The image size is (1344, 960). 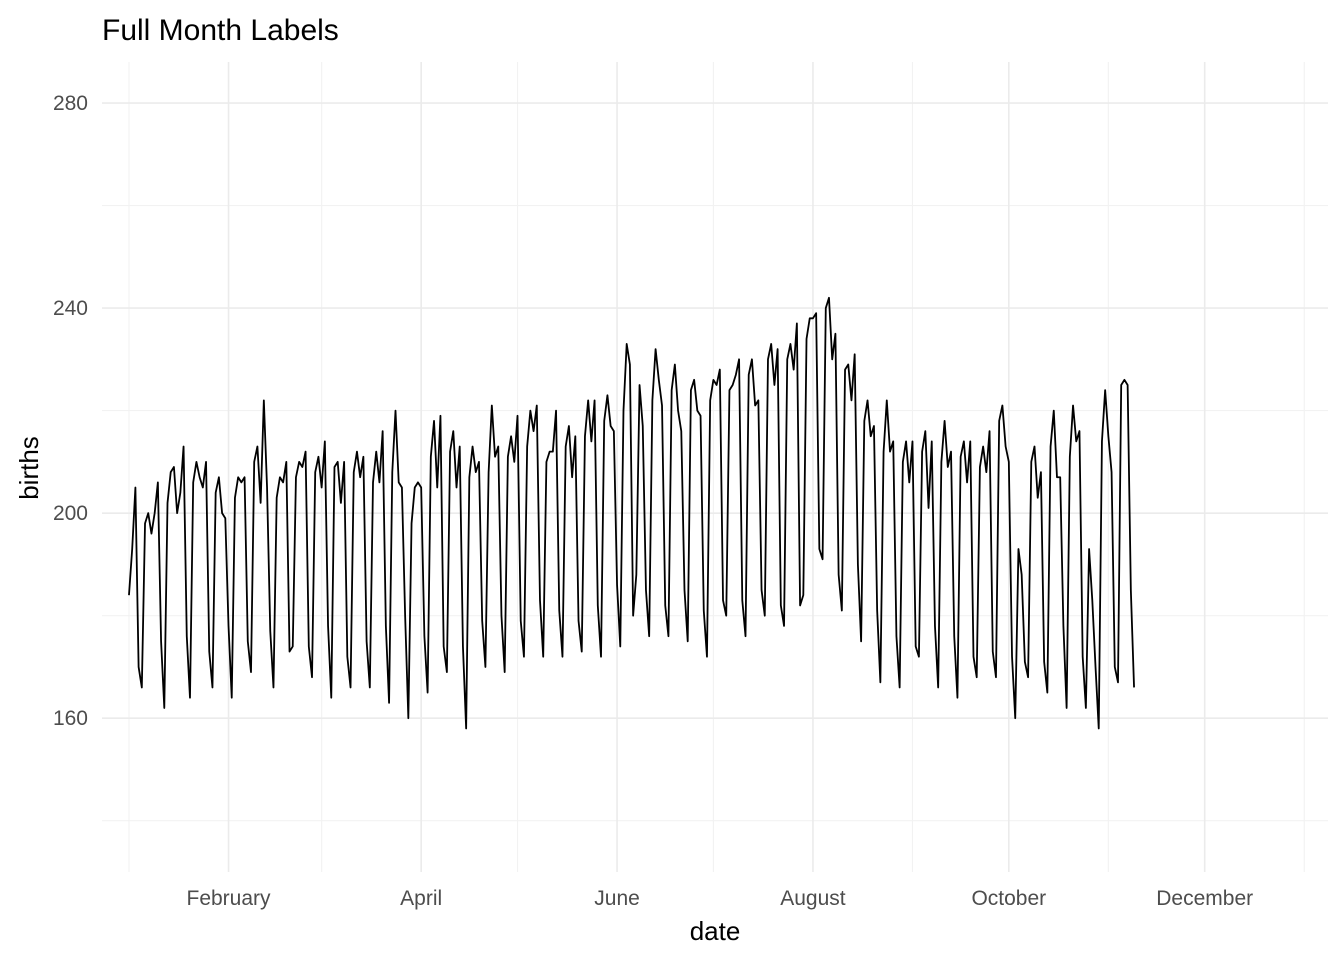 What do you see at coordinates (813, 898) in the screenshot?
I see `x-tick-label: August` at bounding box center [813, 898].